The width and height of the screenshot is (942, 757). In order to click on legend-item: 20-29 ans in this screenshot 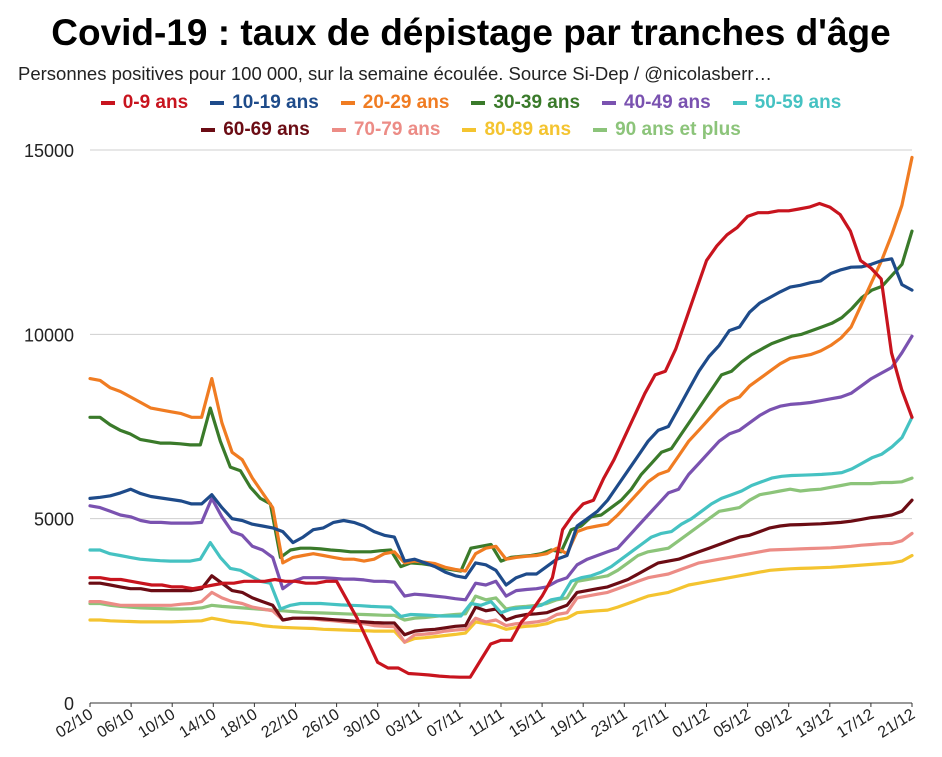, I will do `click(395, 102)`.